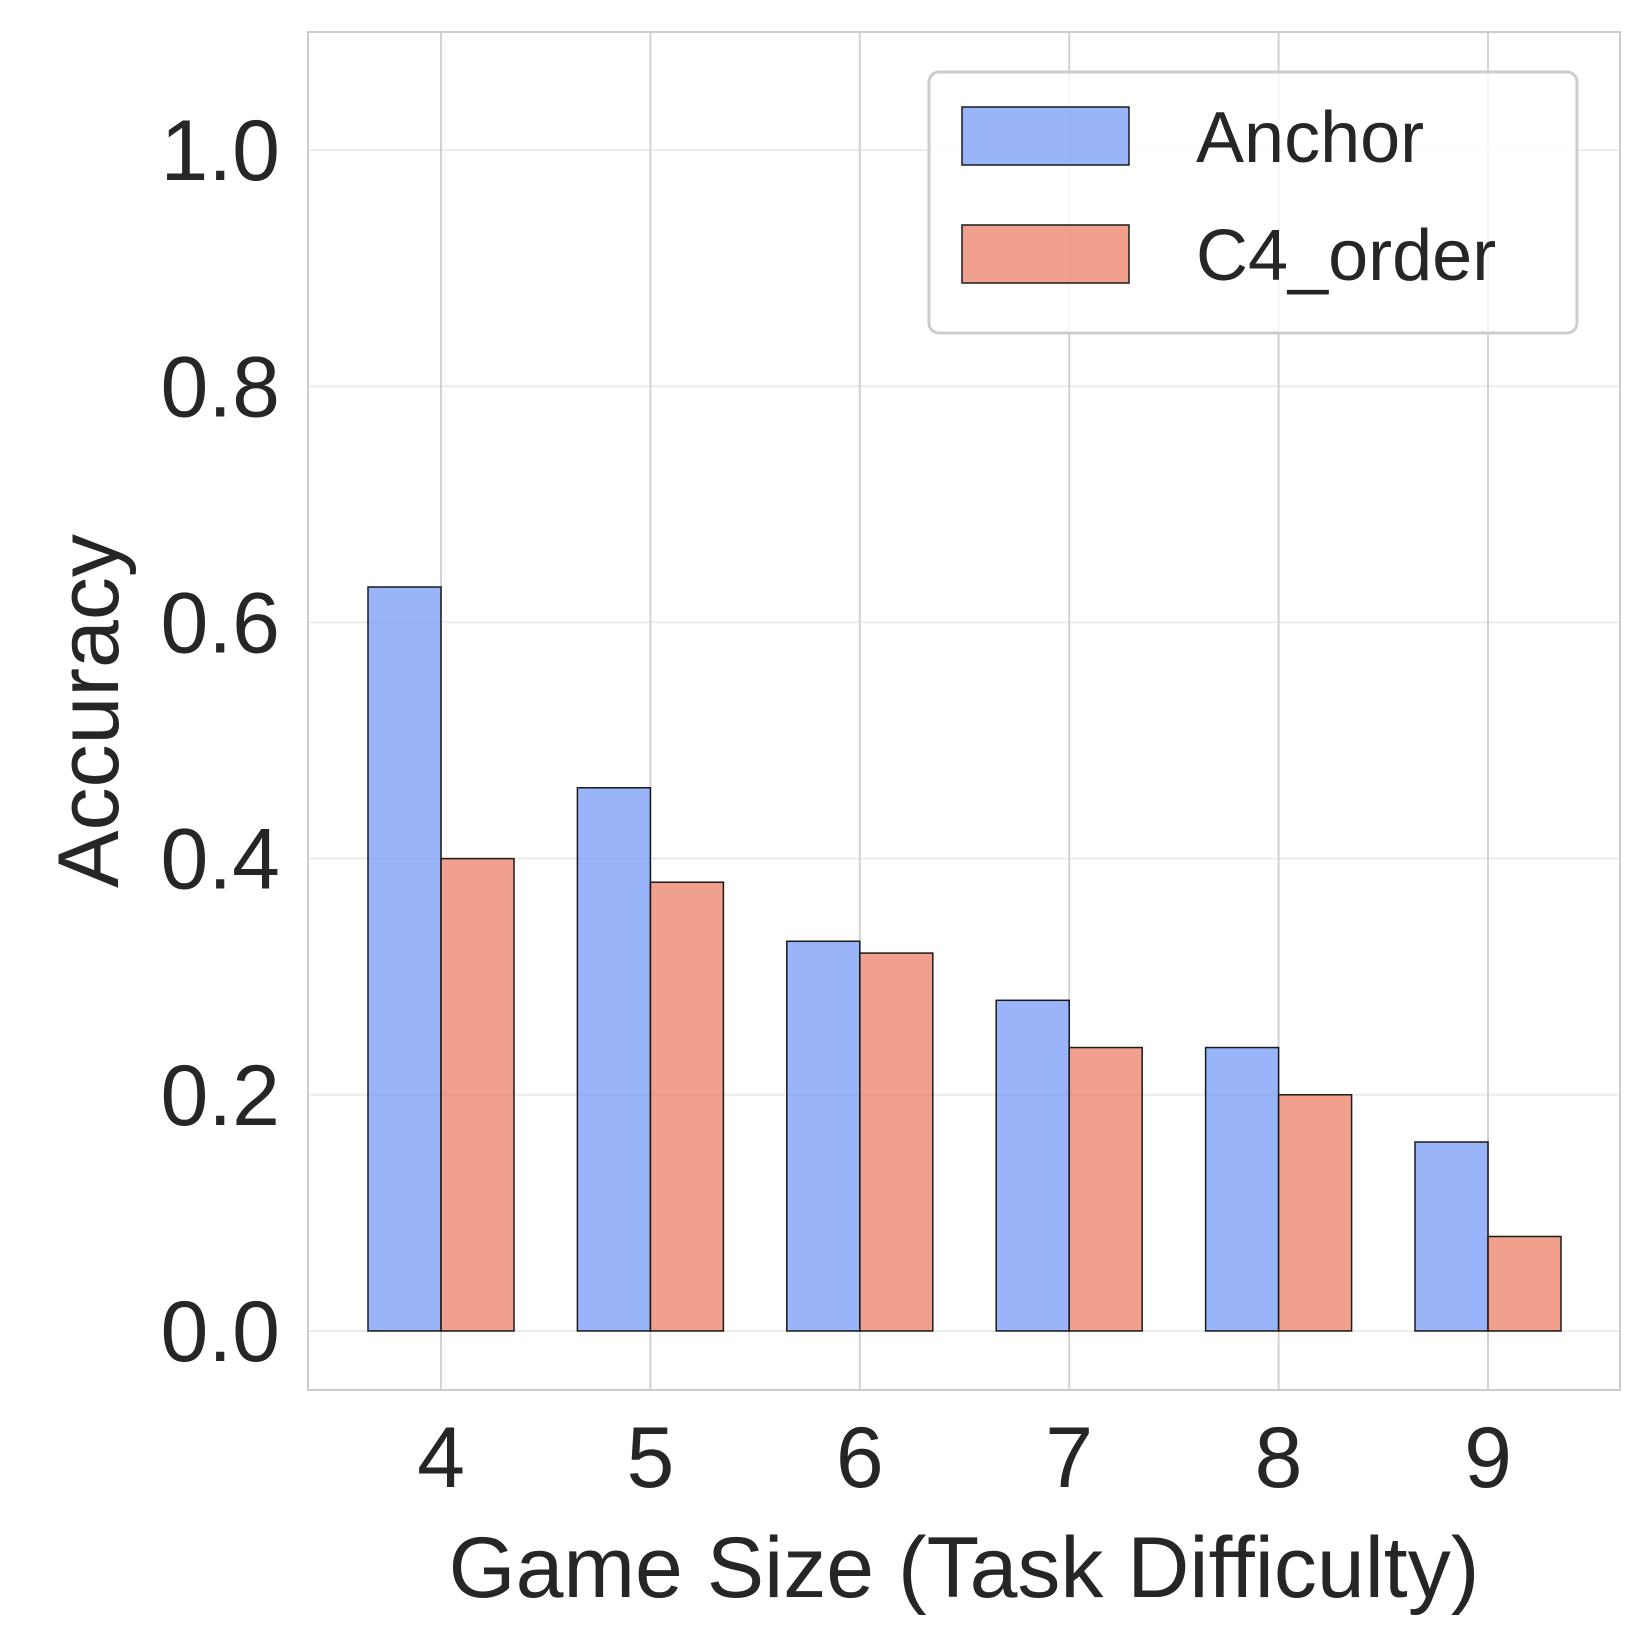 The height and width of the screenshot is (1647, 1645). What do you see at coordinates (860, 1458) in the screenshot?
I see `x-tick-label: 6` at bounding box center [860, 1458].